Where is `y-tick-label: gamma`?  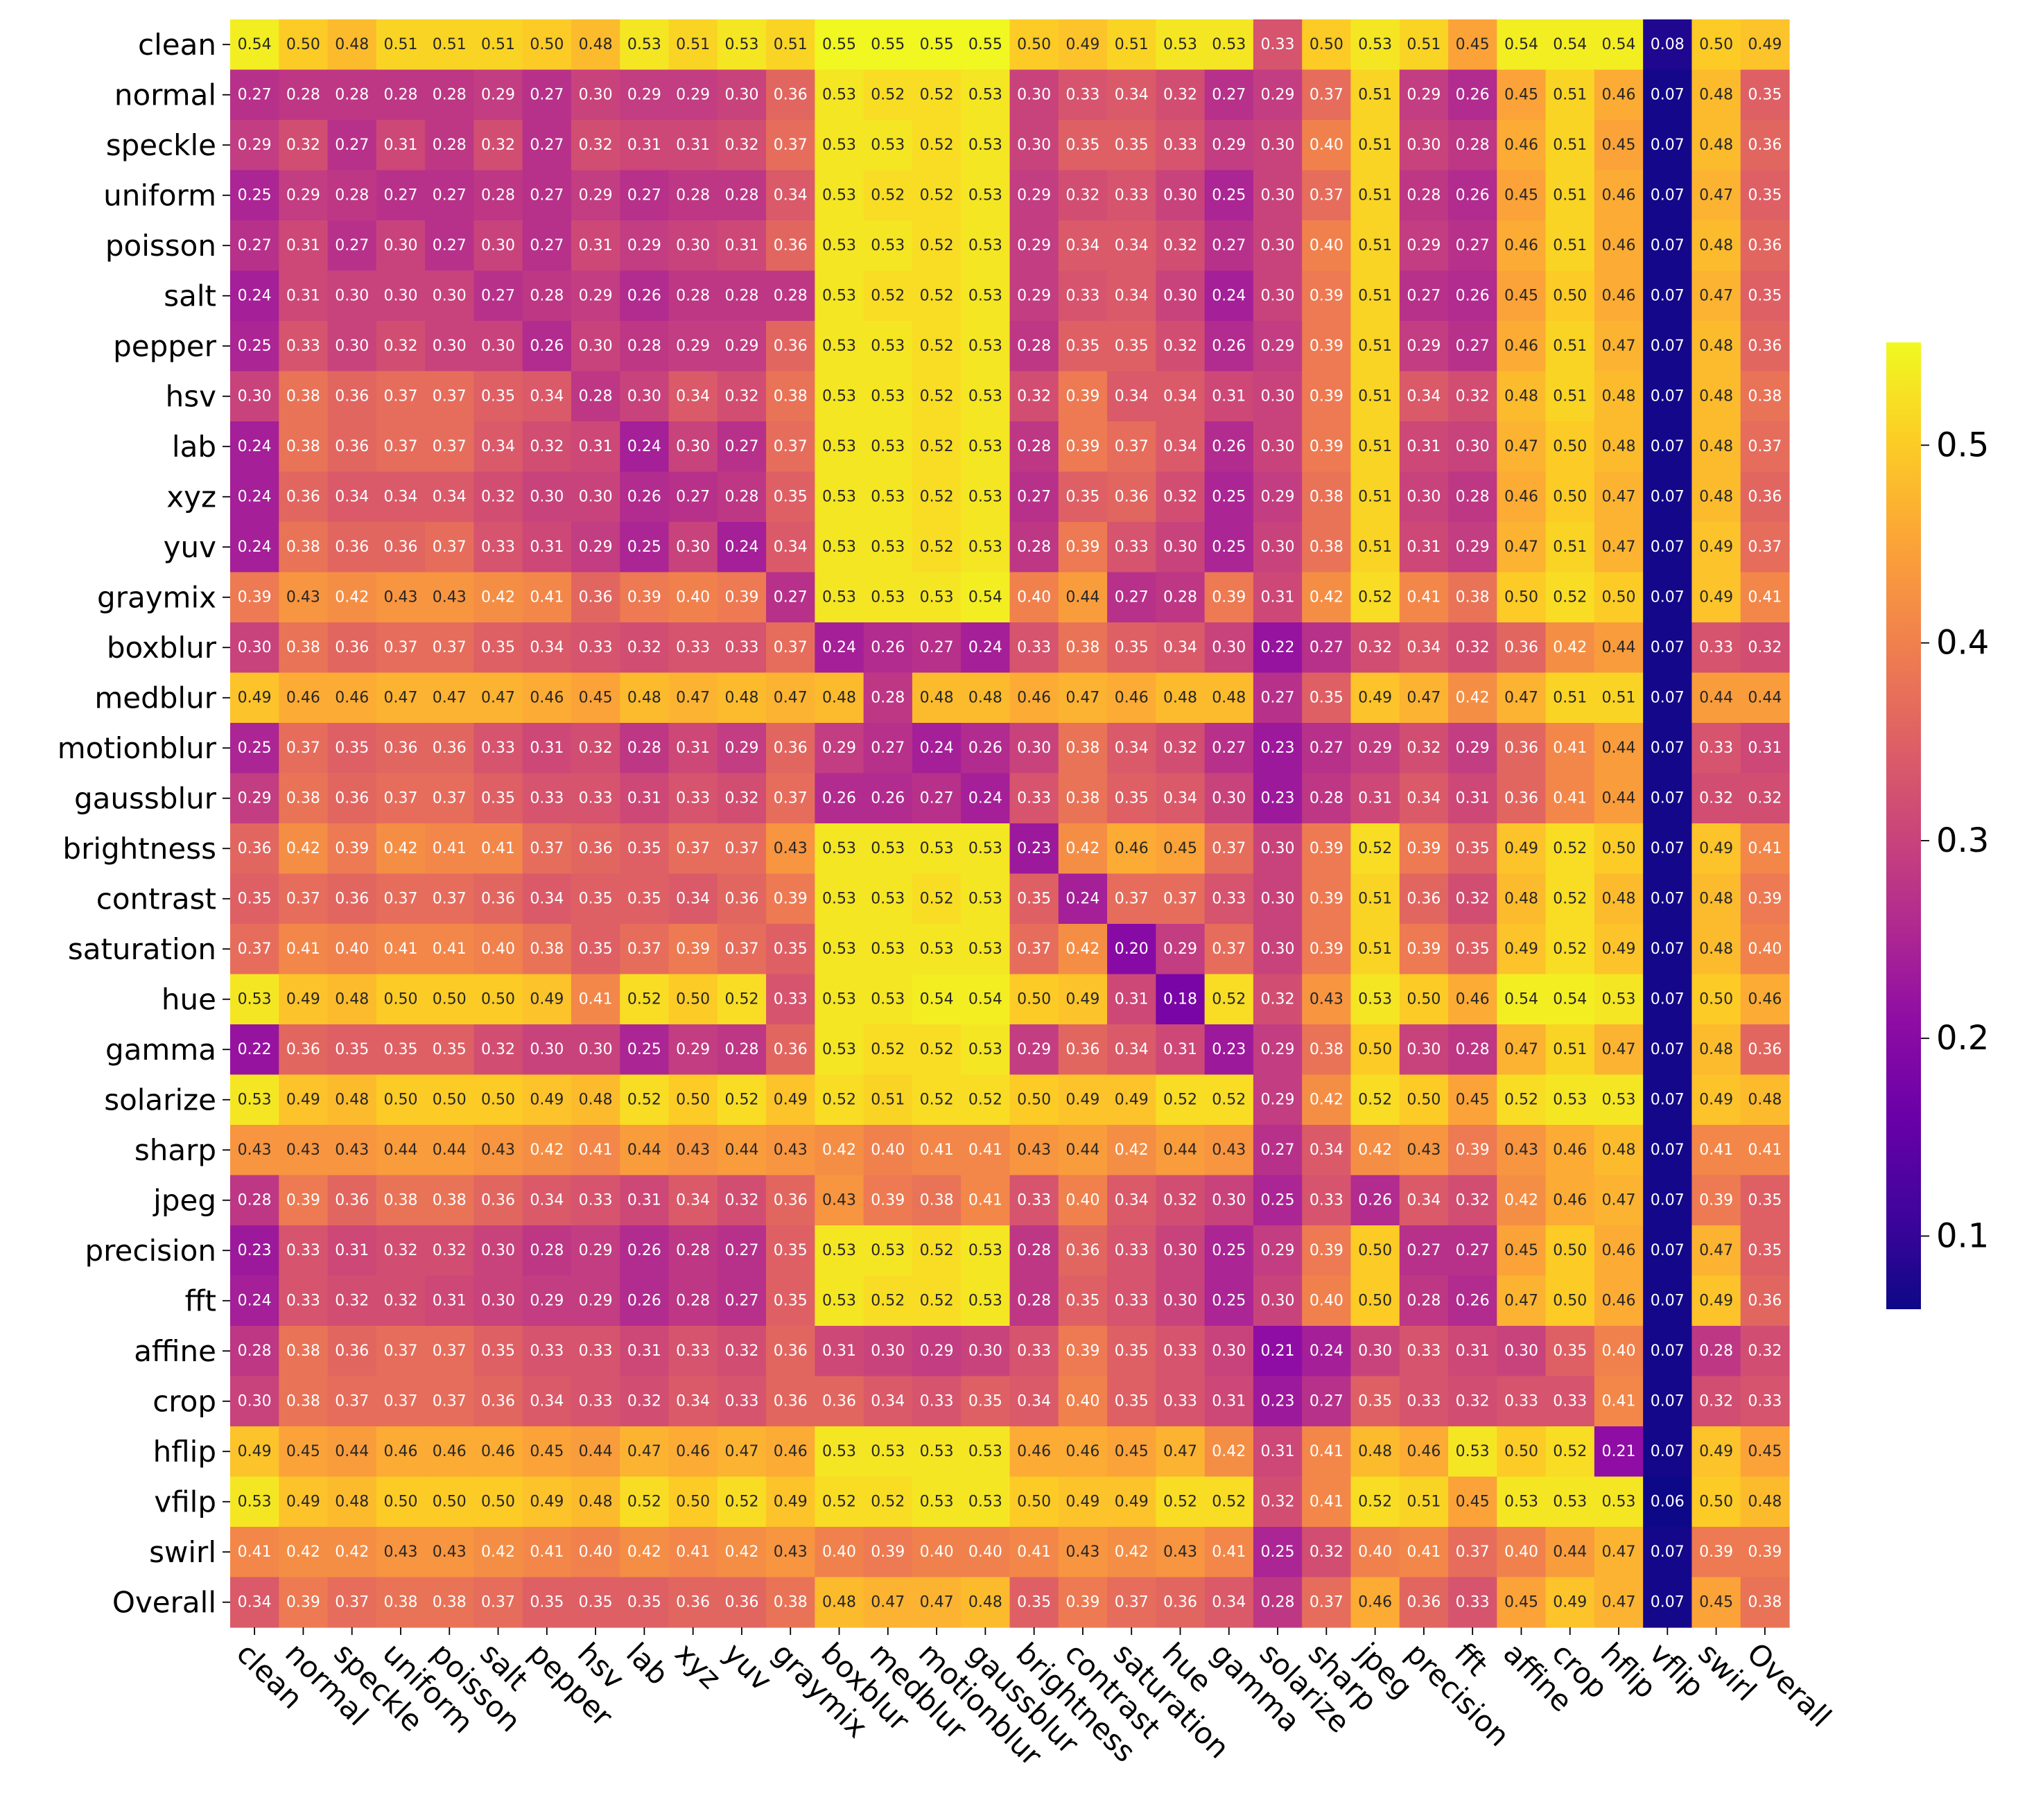 y-tick-label: gamma is located at coordinates (160, 1050).